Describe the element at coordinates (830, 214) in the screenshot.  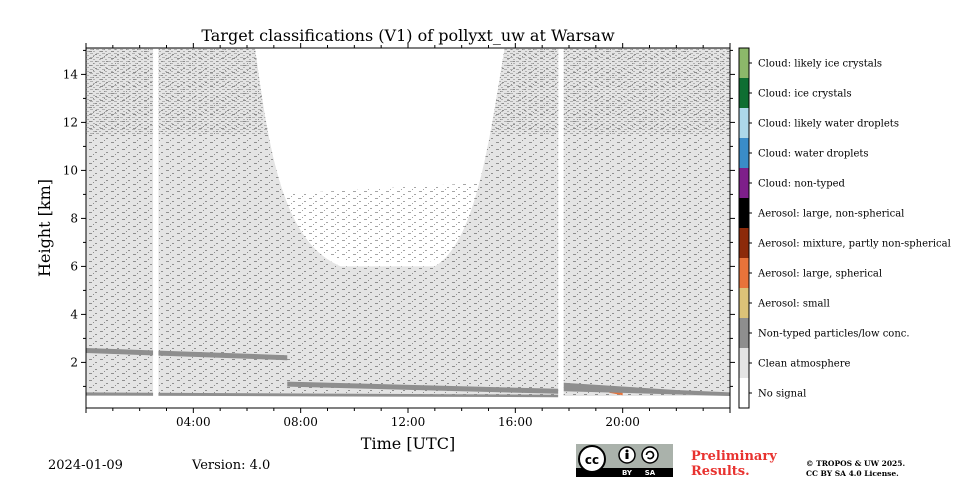
I see `colorbar-label: Aerosol: large, non-spherical` at that location.